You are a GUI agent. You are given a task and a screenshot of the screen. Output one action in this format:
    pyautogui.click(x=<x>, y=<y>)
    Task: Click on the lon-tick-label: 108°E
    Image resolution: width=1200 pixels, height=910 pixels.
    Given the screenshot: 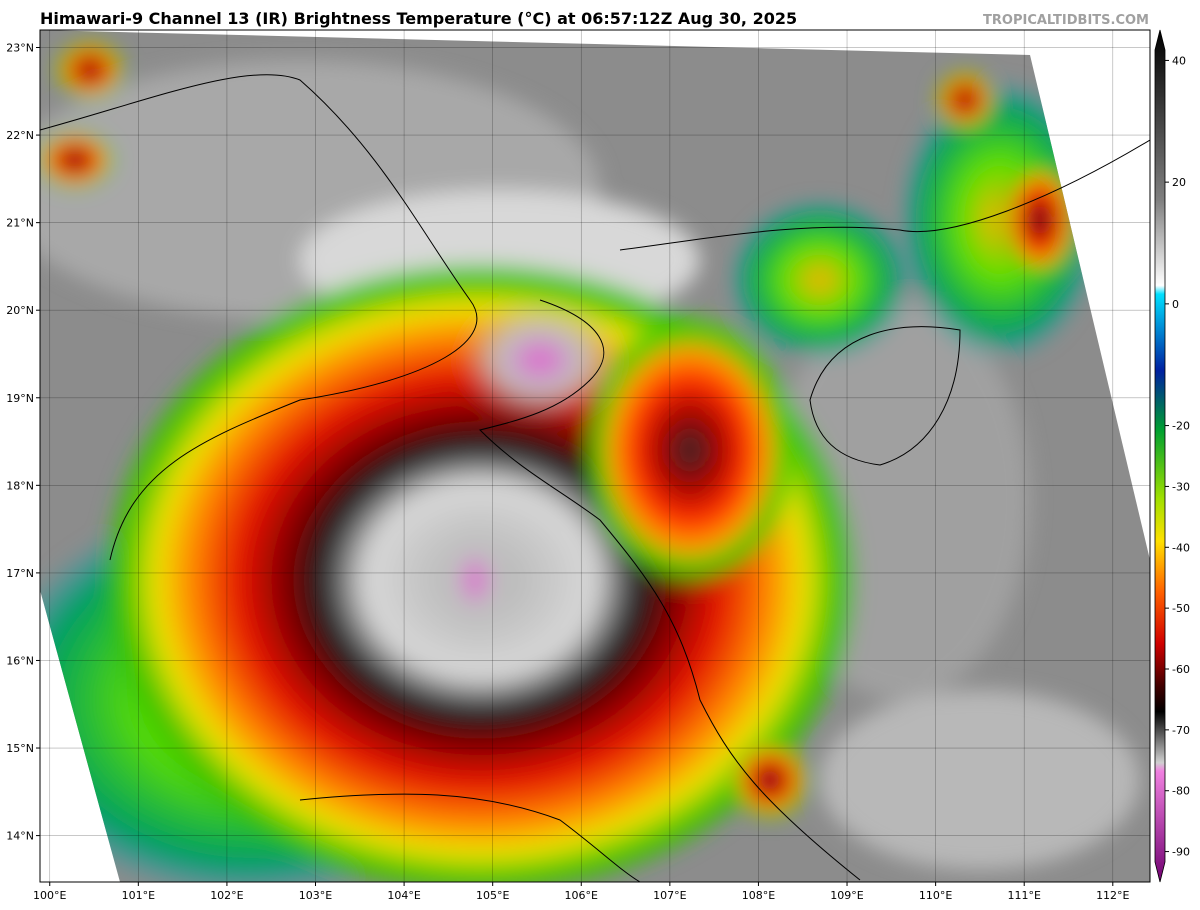 What is the action you would take?
    pyautogui.click(x=758, y=895)
    